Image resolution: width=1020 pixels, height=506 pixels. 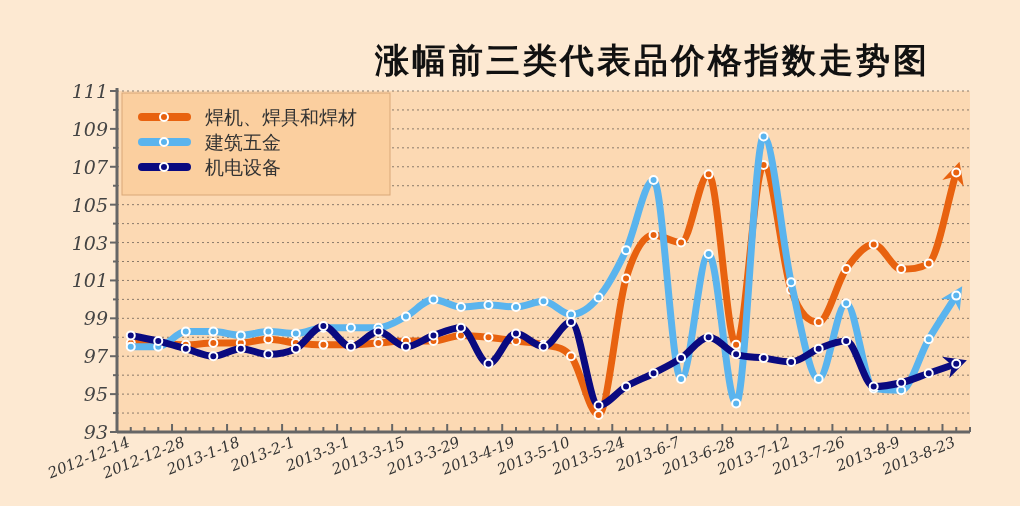 What do you see at coordinates (89, 128) in the screenshot?
I see `y-tick-label: 109` at bounding box center [89, 128].